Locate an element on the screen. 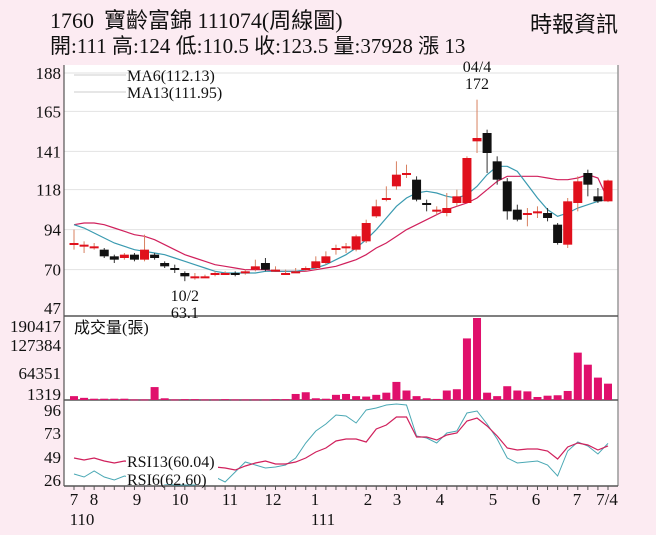 The image size is (656, 535). low-date-label: 10/2 is located at coordinates (185, 296).